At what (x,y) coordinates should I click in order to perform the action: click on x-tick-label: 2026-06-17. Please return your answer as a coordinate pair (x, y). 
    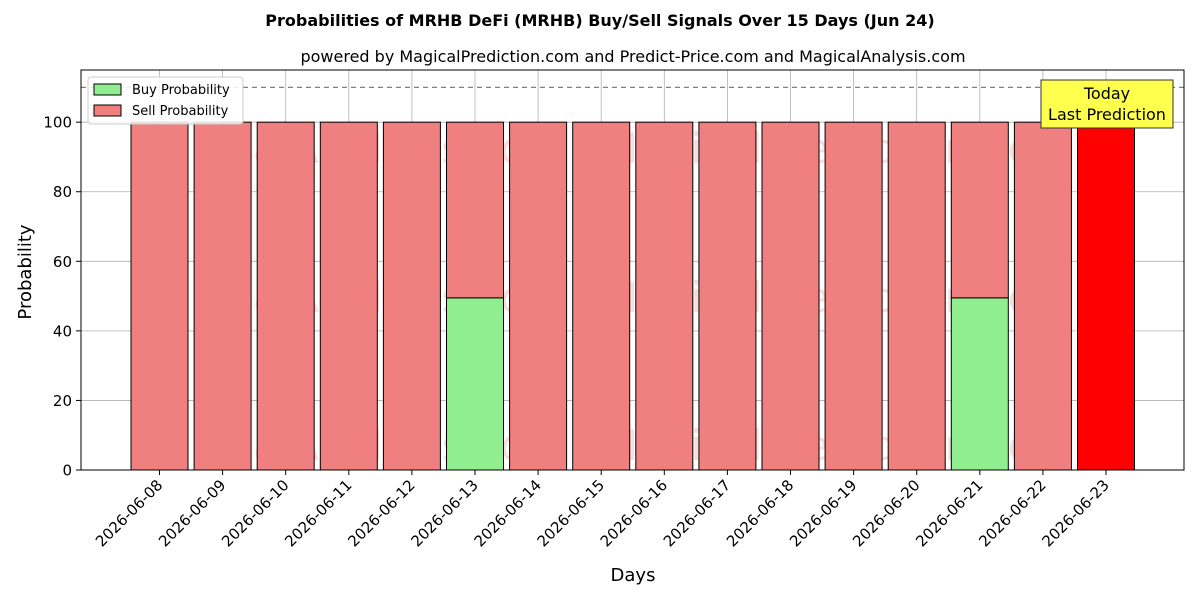
    Looking at the image, I should click on (697, 513).